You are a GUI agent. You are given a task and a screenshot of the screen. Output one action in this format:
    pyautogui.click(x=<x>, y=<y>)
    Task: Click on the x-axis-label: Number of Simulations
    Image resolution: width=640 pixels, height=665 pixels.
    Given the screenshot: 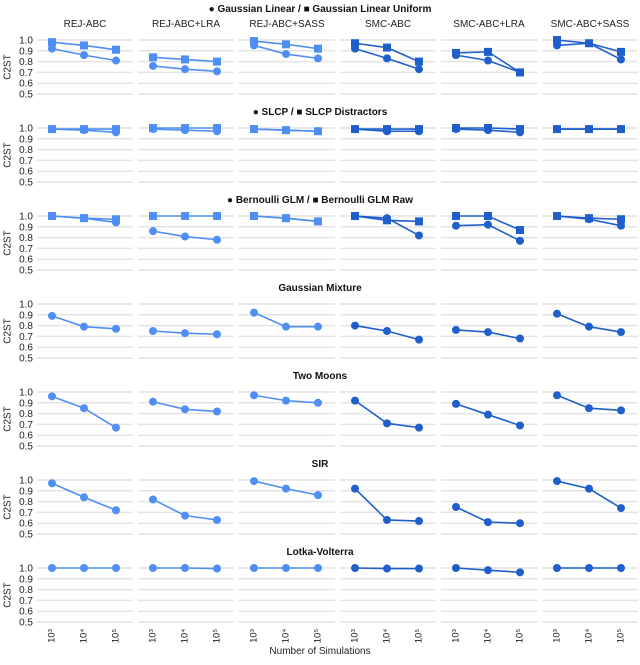 What is the action you would take?
    pyautogui.click(x=319, y=651)
    